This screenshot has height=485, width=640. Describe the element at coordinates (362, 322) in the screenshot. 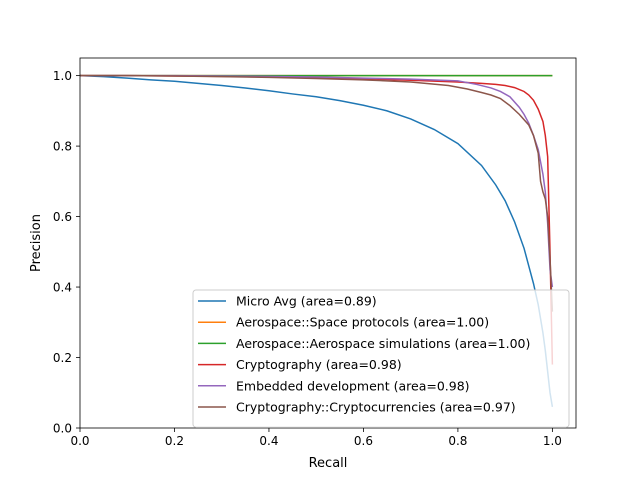

I see `legend-label-1: Aerospace::Space protocols (area=1.00)` at that location.